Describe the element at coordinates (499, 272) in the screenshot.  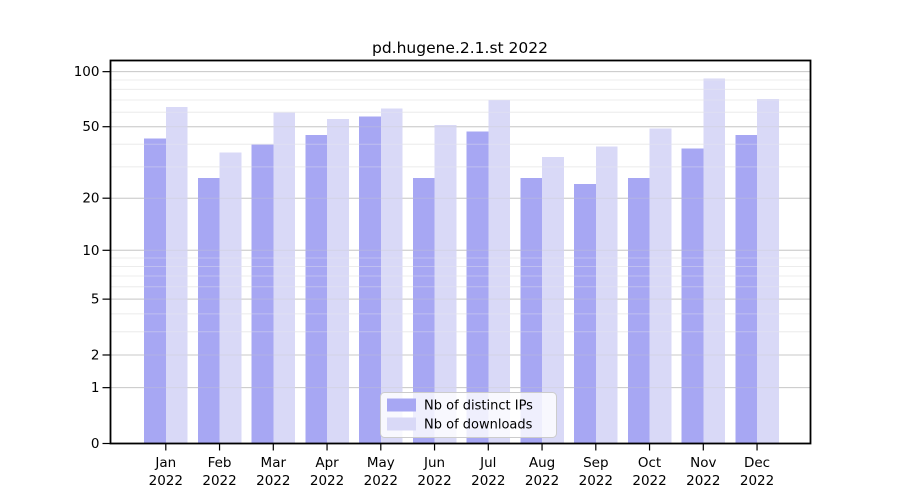
I see `bar-downloads-jul` at that location.